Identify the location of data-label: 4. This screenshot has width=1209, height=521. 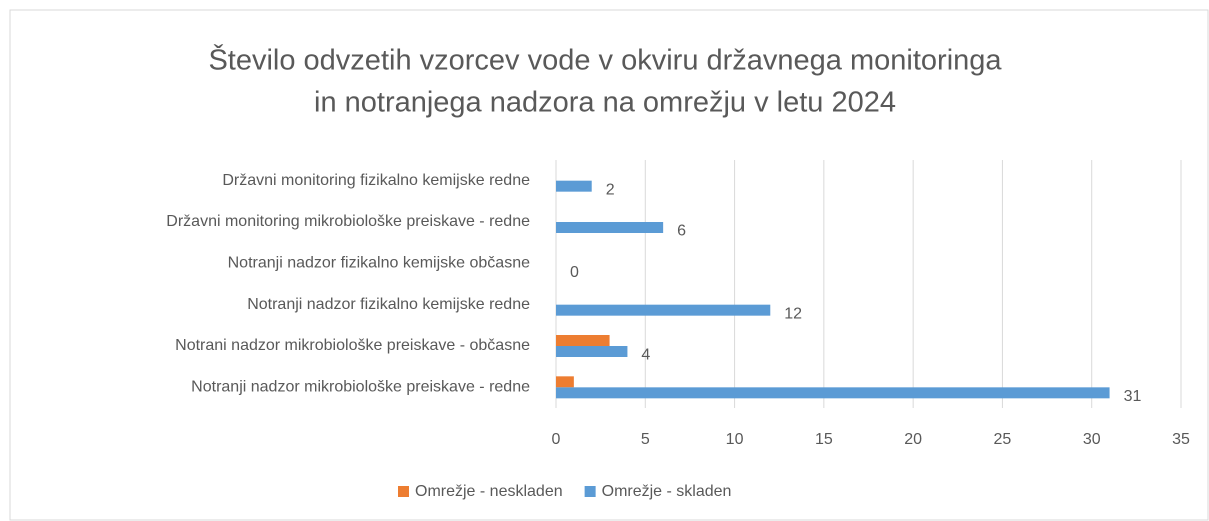
(645, 355).